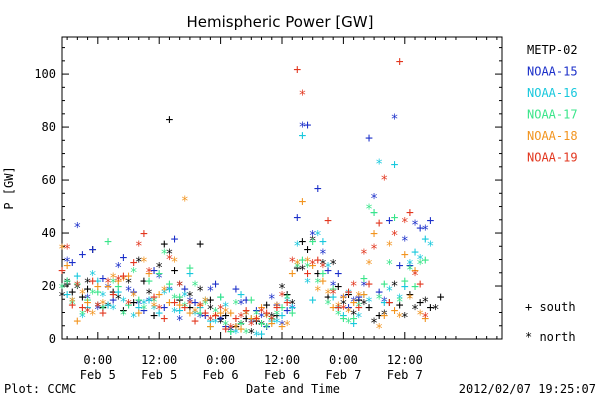 This screenshot has height=400, width=600. What do you see at coordinates (49, 180) in the screenshot?
I see `y-tick-label: 60` at bounding box center [49, 180].